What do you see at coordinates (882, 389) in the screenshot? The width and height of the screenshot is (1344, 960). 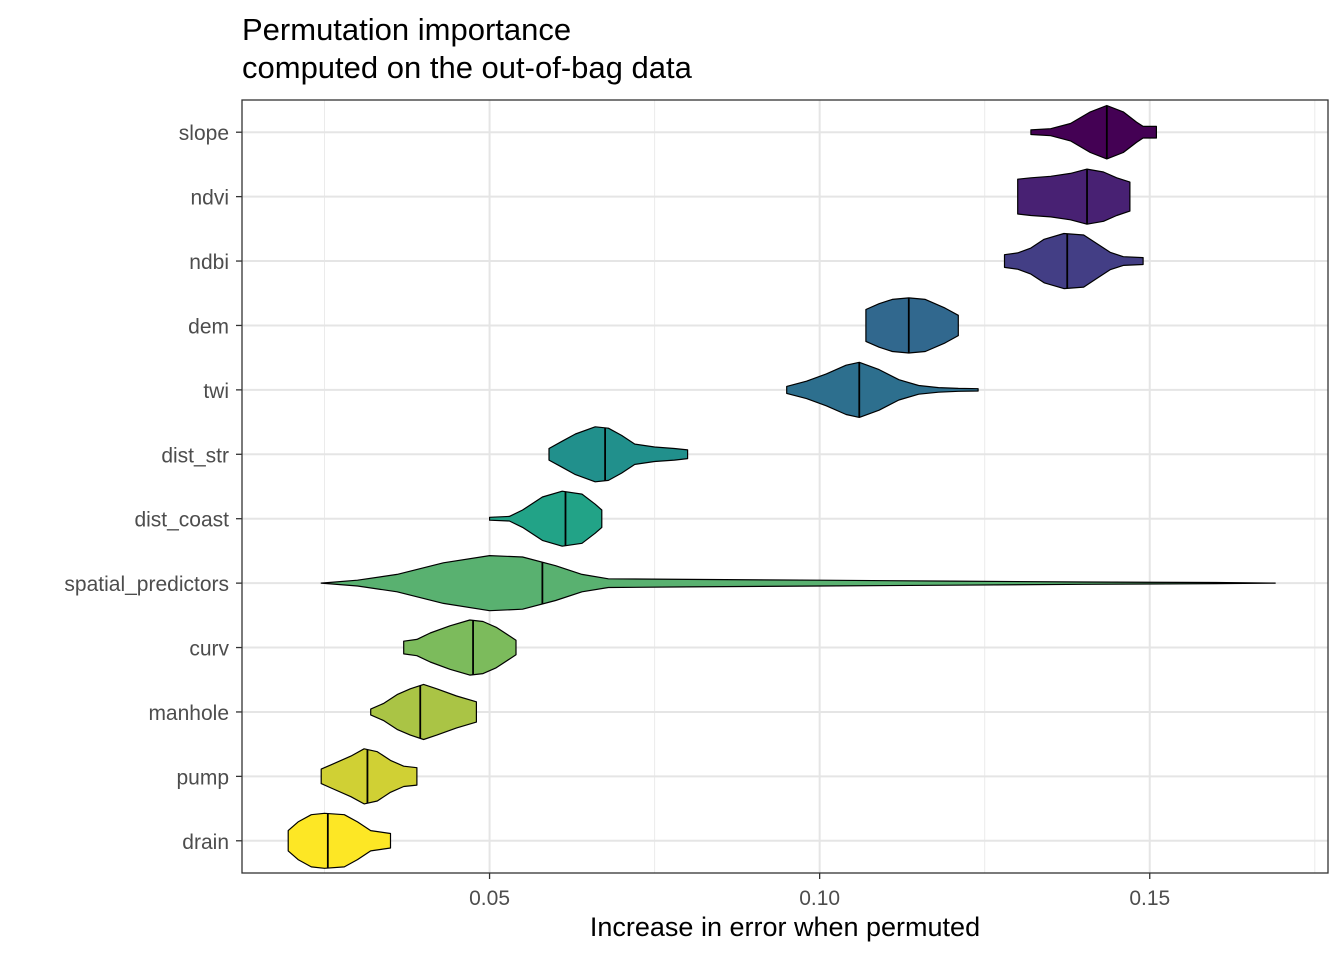 I see `violin-twi` at bounding box center [882, 389].